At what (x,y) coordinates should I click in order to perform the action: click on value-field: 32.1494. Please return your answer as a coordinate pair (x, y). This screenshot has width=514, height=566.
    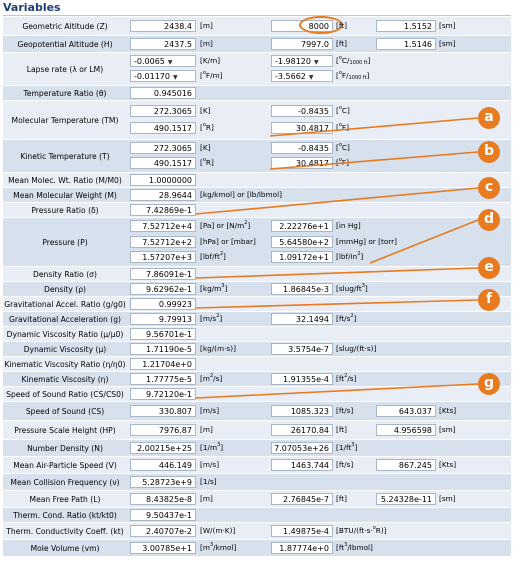
    Looking at the image, I should click on (302, 319).